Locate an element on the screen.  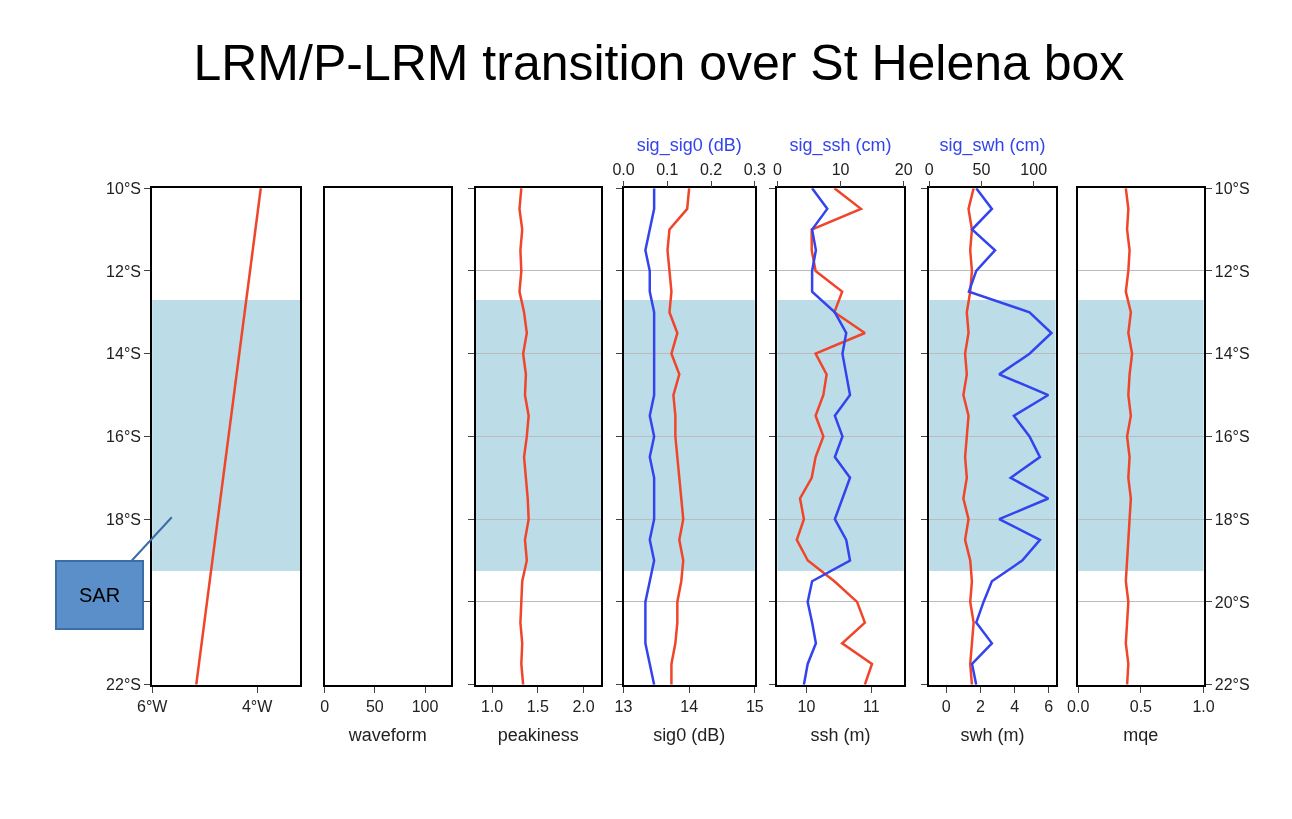
x-tick-label: 2 is located at coordinates (981, 706).